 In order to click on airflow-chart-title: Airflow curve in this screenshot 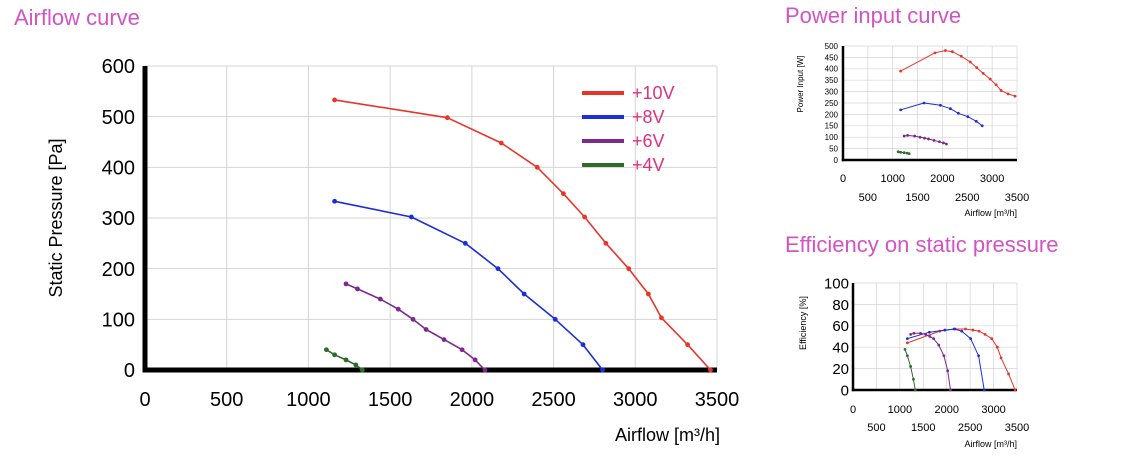, I will do `click(77, 17)`.